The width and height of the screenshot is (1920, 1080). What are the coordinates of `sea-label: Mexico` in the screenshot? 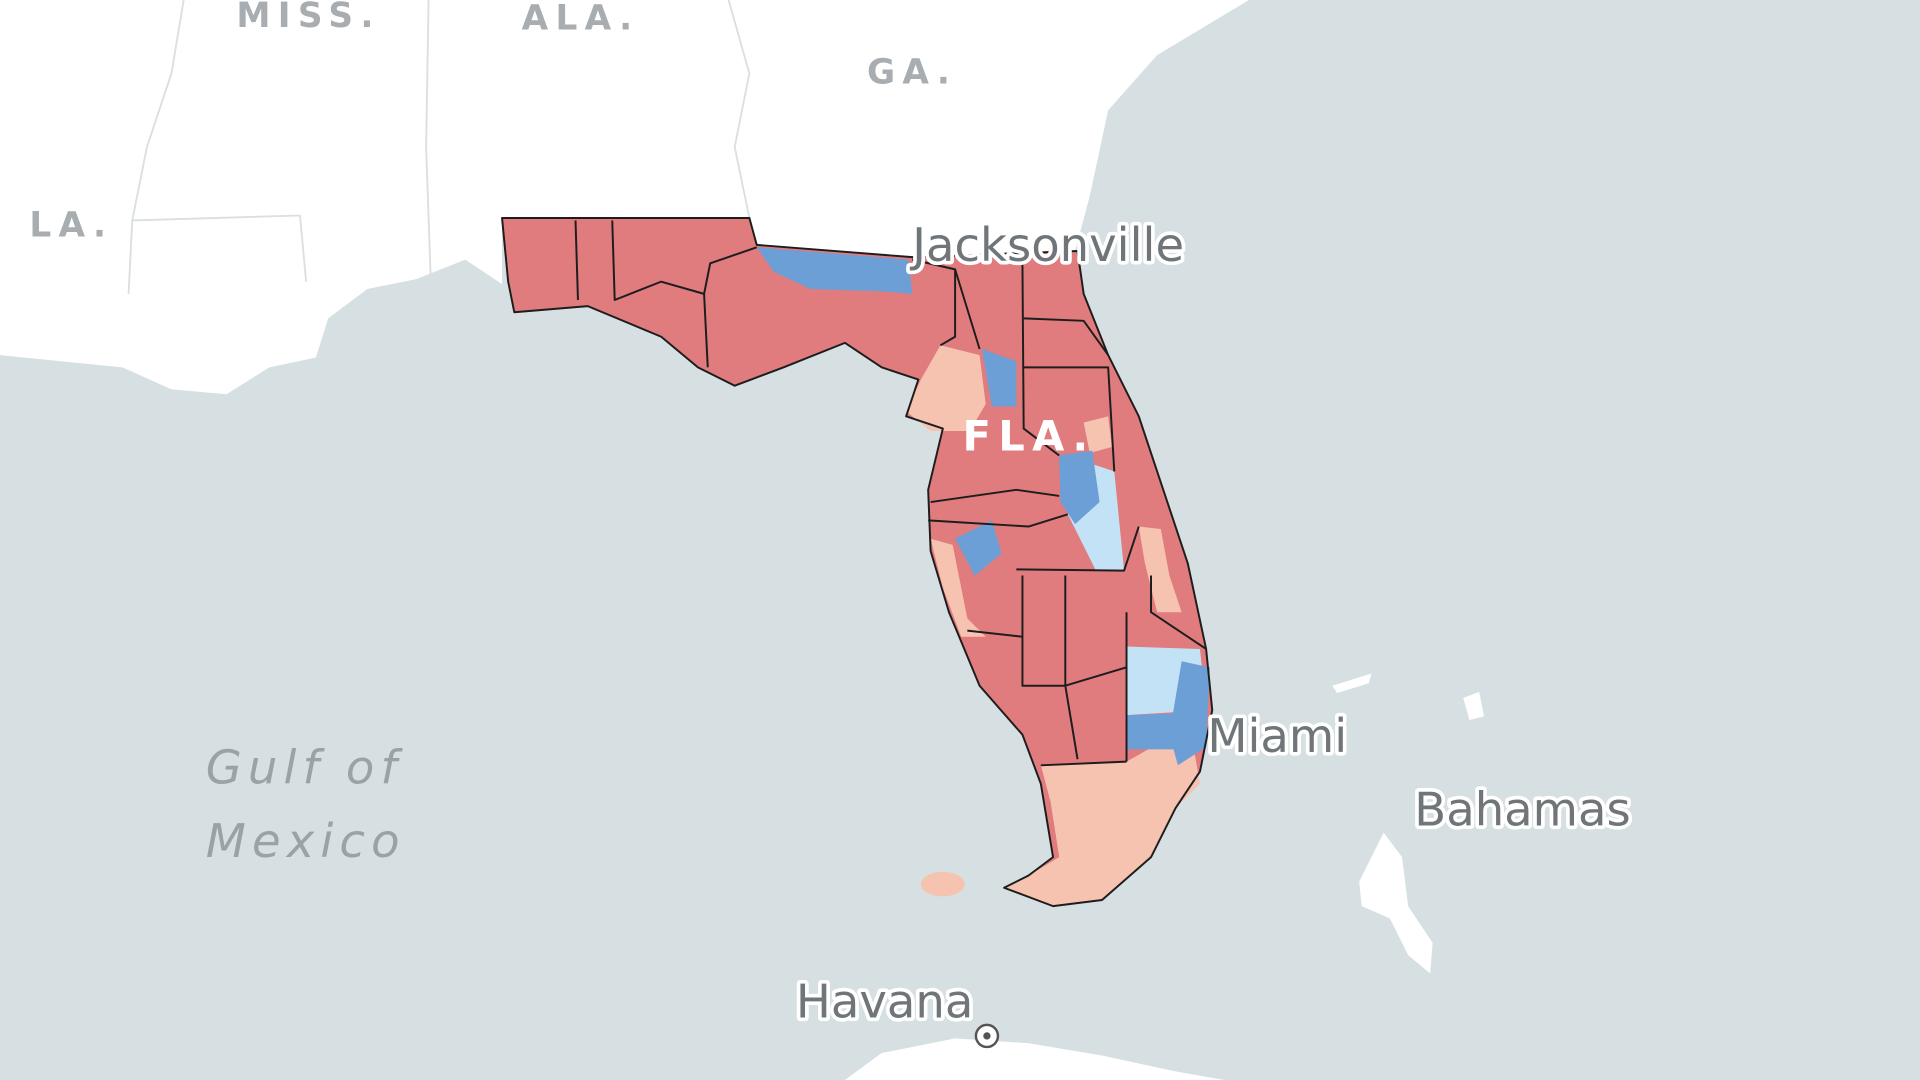 It's located at (306, 841).